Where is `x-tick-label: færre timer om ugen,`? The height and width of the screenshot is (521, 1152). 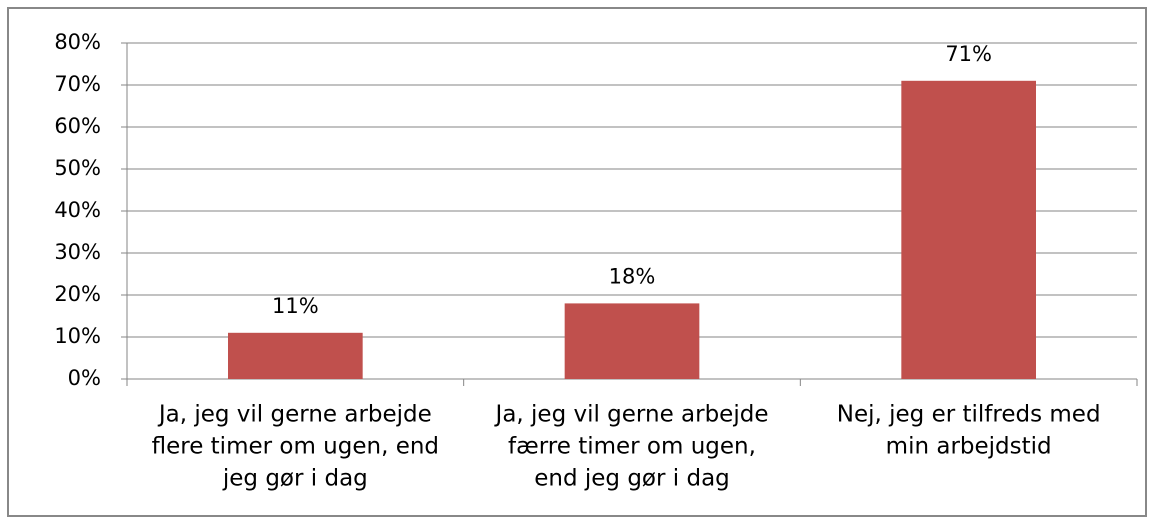 x-tick-label: færre timer om ugen, is located at coordinates (632, 447).